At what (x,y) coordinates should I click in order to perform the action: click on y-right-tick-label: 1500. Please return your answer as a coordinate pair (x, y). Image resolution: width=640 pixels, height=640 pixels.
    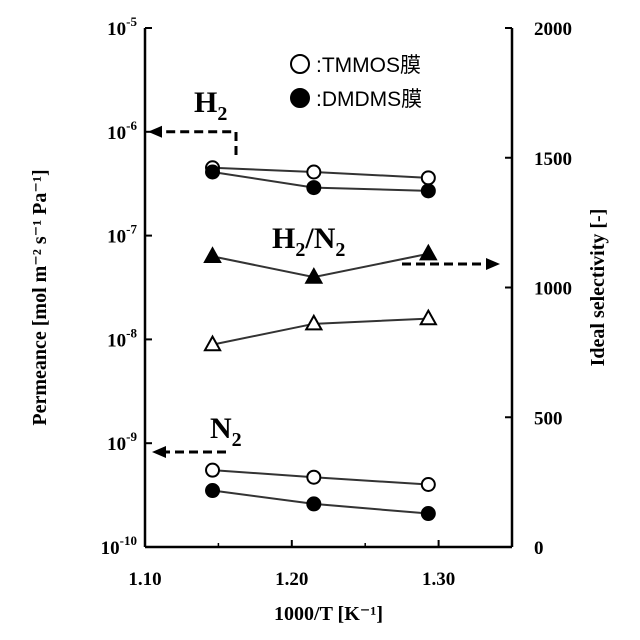
    Looking at the image, I should click on (553, 159).